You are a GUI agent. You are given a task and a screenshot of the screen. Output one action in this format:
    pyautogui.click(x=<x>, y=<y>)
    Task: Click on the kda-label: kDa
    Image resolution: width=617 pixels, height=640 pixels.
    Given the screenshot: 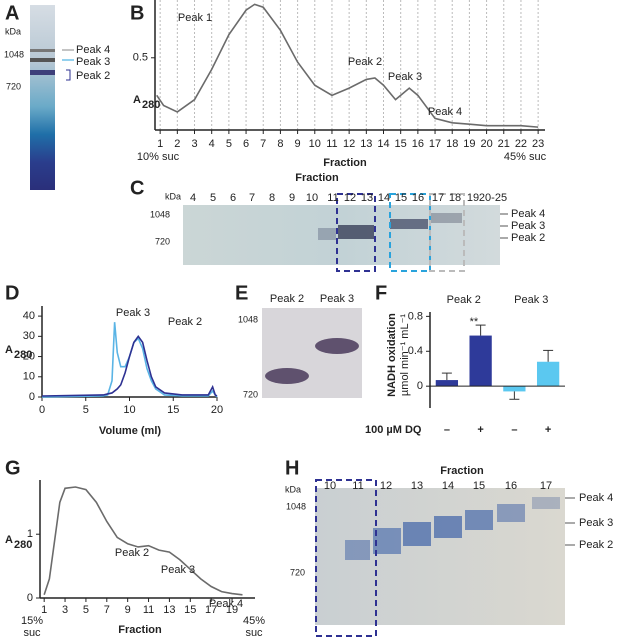 What is the action you would take?
    pyautogui.click(x=173, y=196)
    